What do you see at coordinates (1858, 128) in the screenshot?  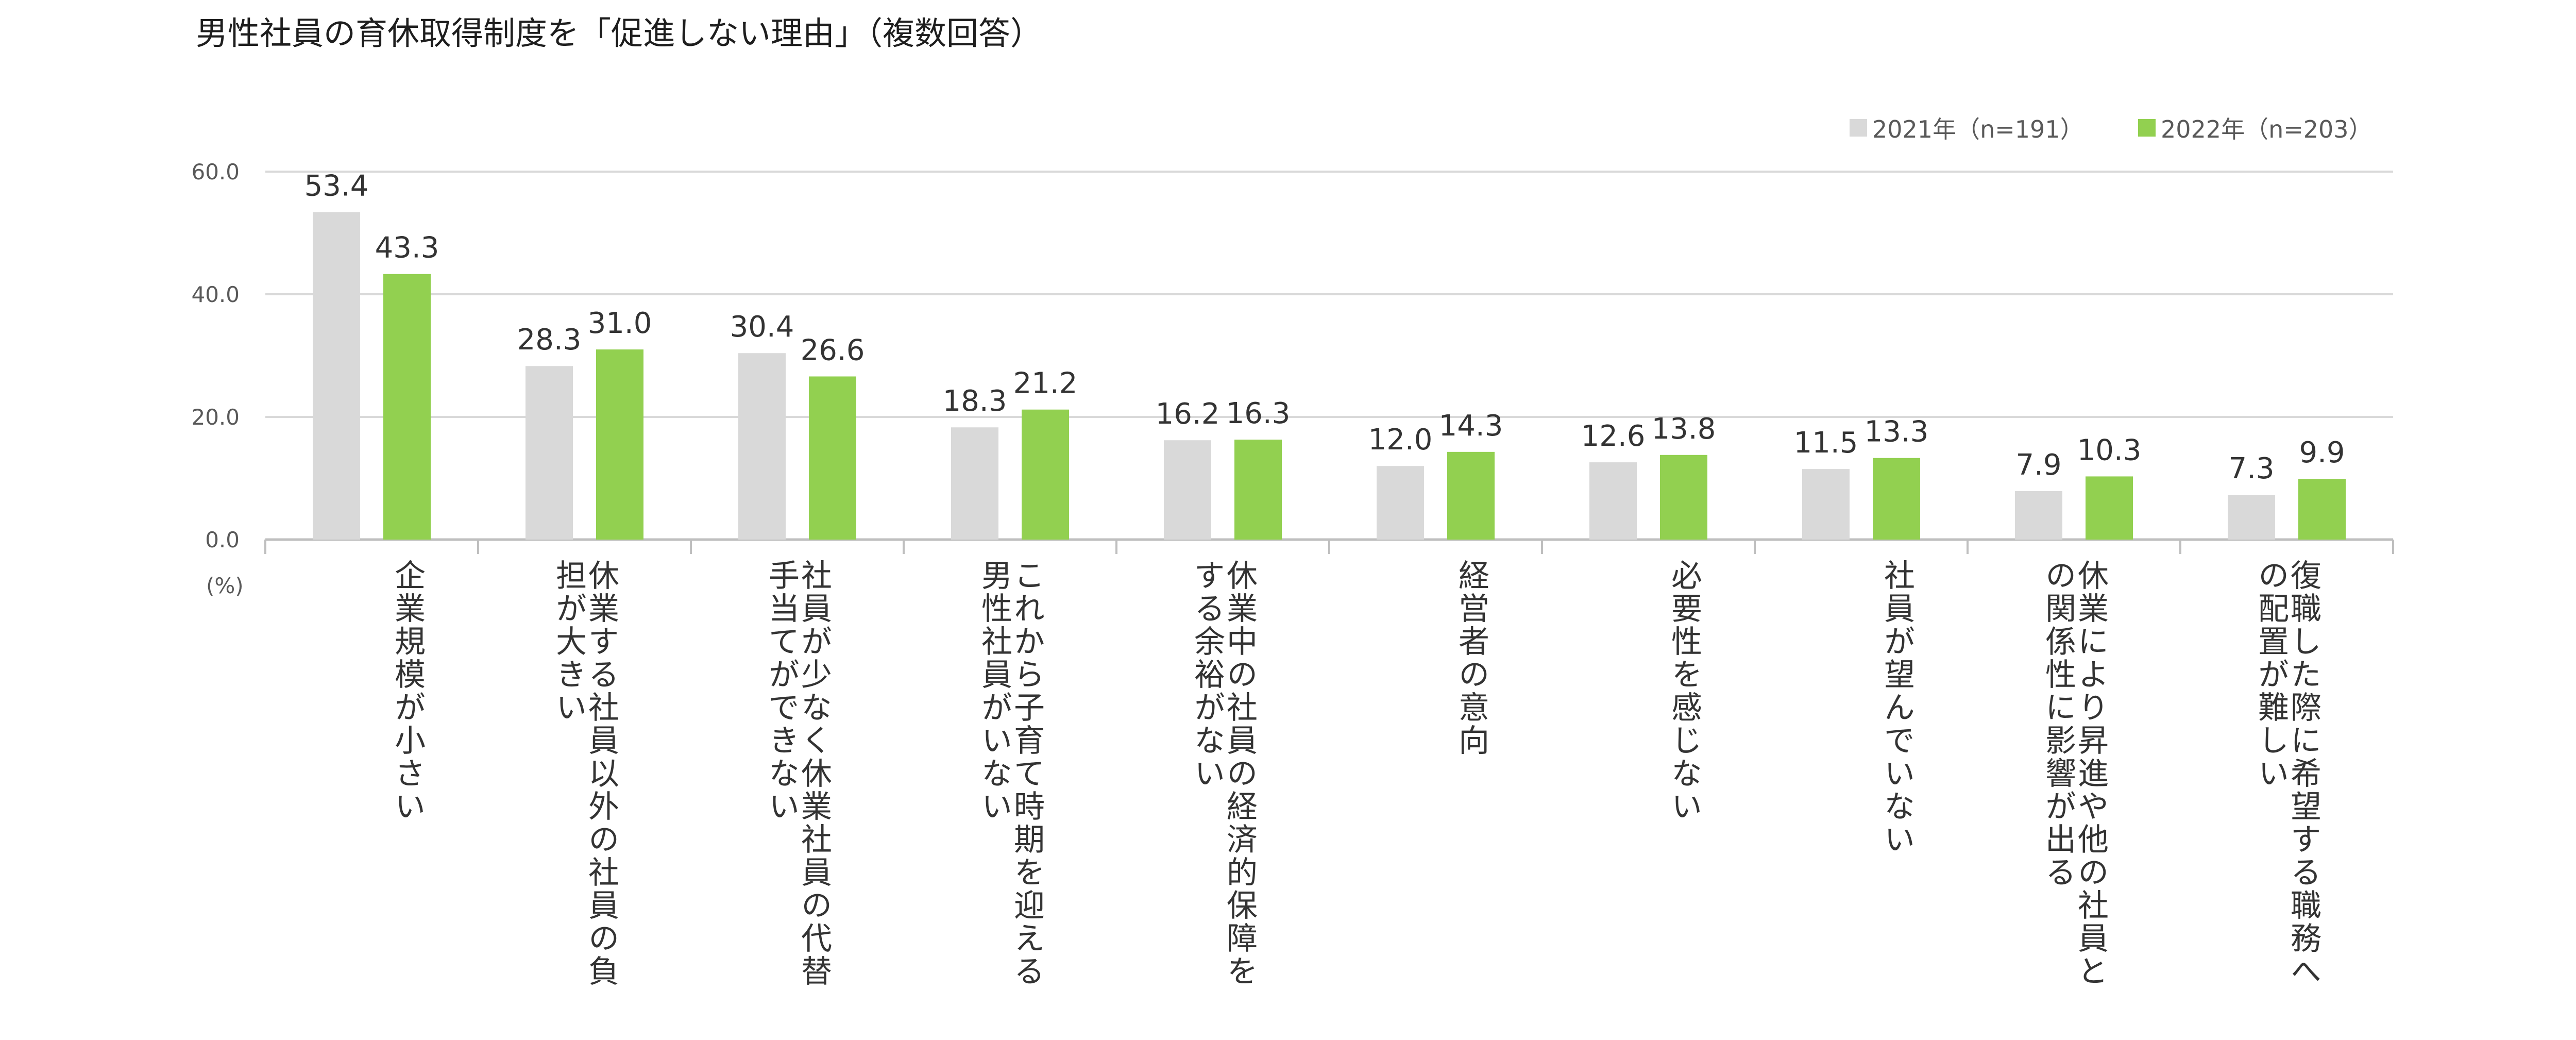 I see `legend-swatch-2021` at bounding box center [1858, 128].